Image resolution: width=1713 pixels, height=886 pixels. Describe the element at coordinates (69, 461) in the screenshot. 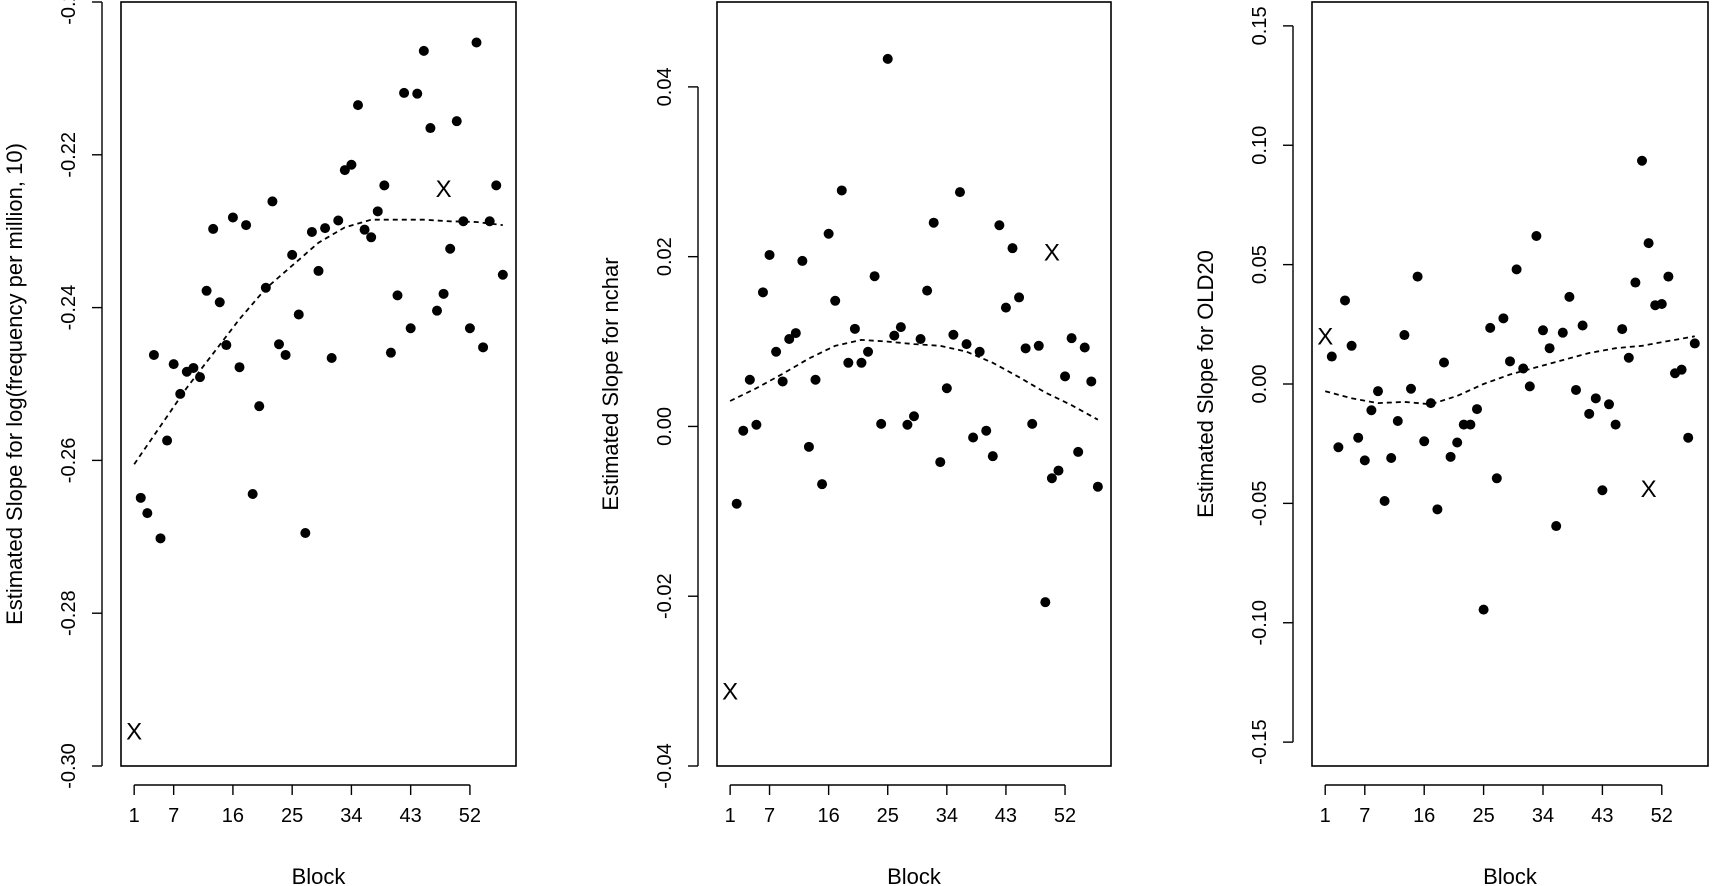

I see `y-tick-label: -0.26` at that location.